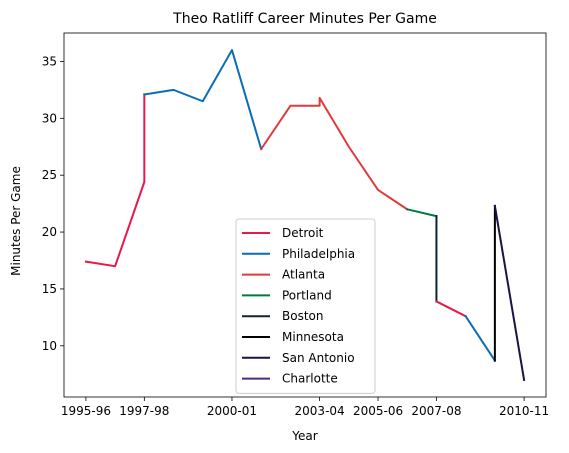  Describe the element at coordinates (304, 436) in the screenshot. I see `x-axis-label: Year` at that location.